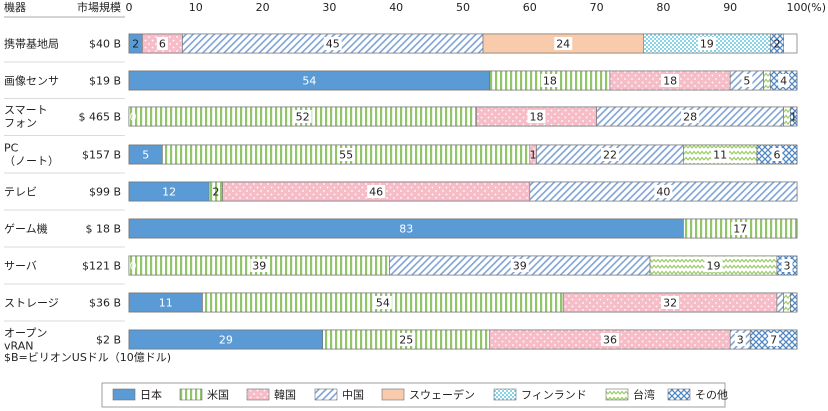 Image resolution: width=828 pixels, height=411 pixels. Describe the element at coordinates (31, 303) in the screenshot. I see `device-label: ストレージ` at that location.